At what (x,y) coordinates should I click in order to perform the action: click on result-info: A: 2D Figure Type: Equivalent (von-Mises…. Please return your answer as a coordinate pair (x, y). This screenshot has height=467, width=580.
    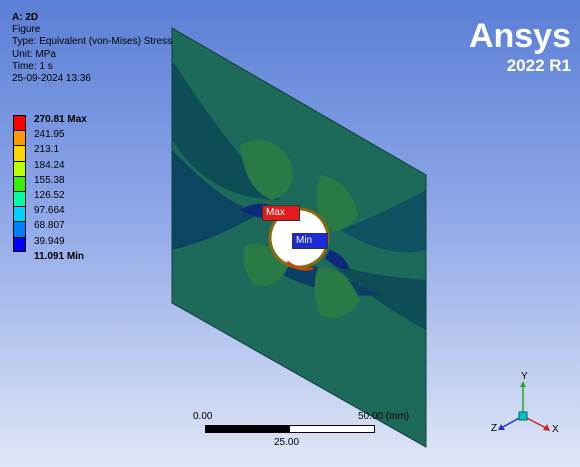
    Looking at the image, I should click on (92, 48).